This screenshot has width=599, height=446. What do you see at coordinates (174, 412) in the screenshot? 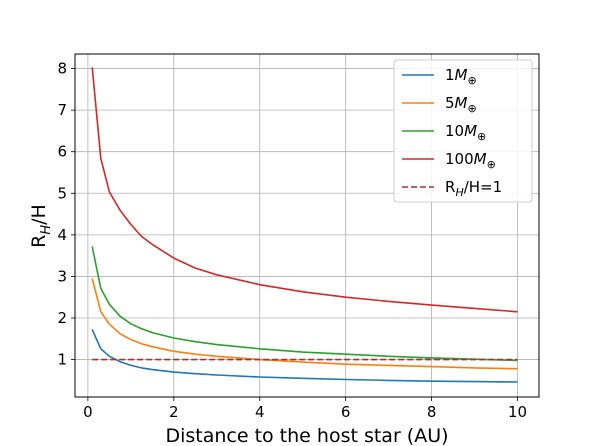
I see `x-tick-label: 2` at bounding box center [174, 412].